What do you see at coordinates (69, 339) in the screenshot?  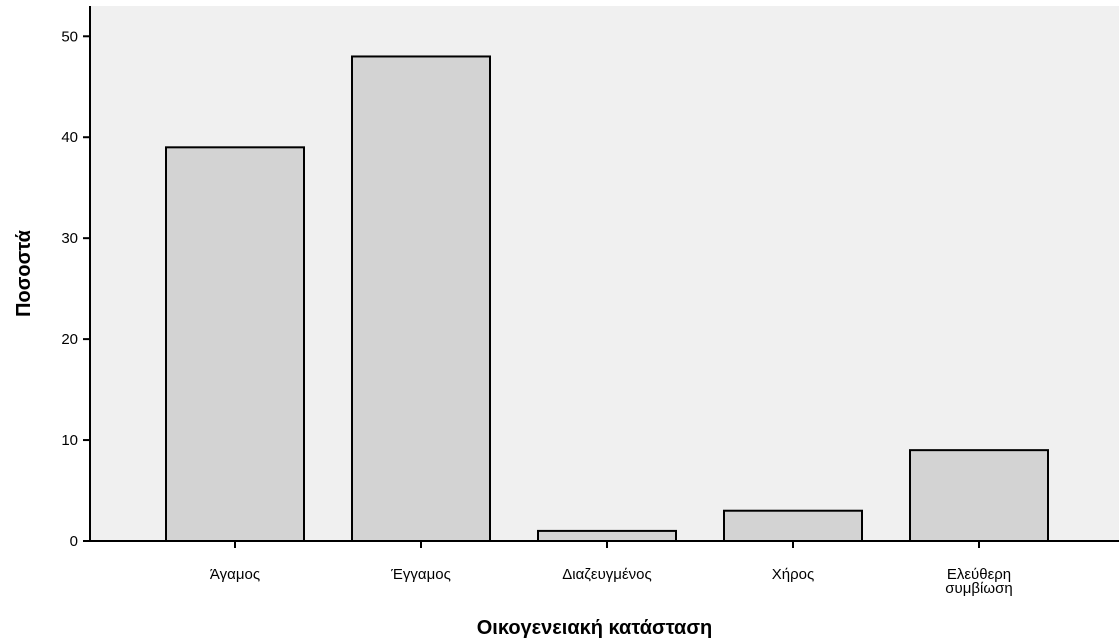 I see `y-tick-label: 20` at bounding box center [69, 339].